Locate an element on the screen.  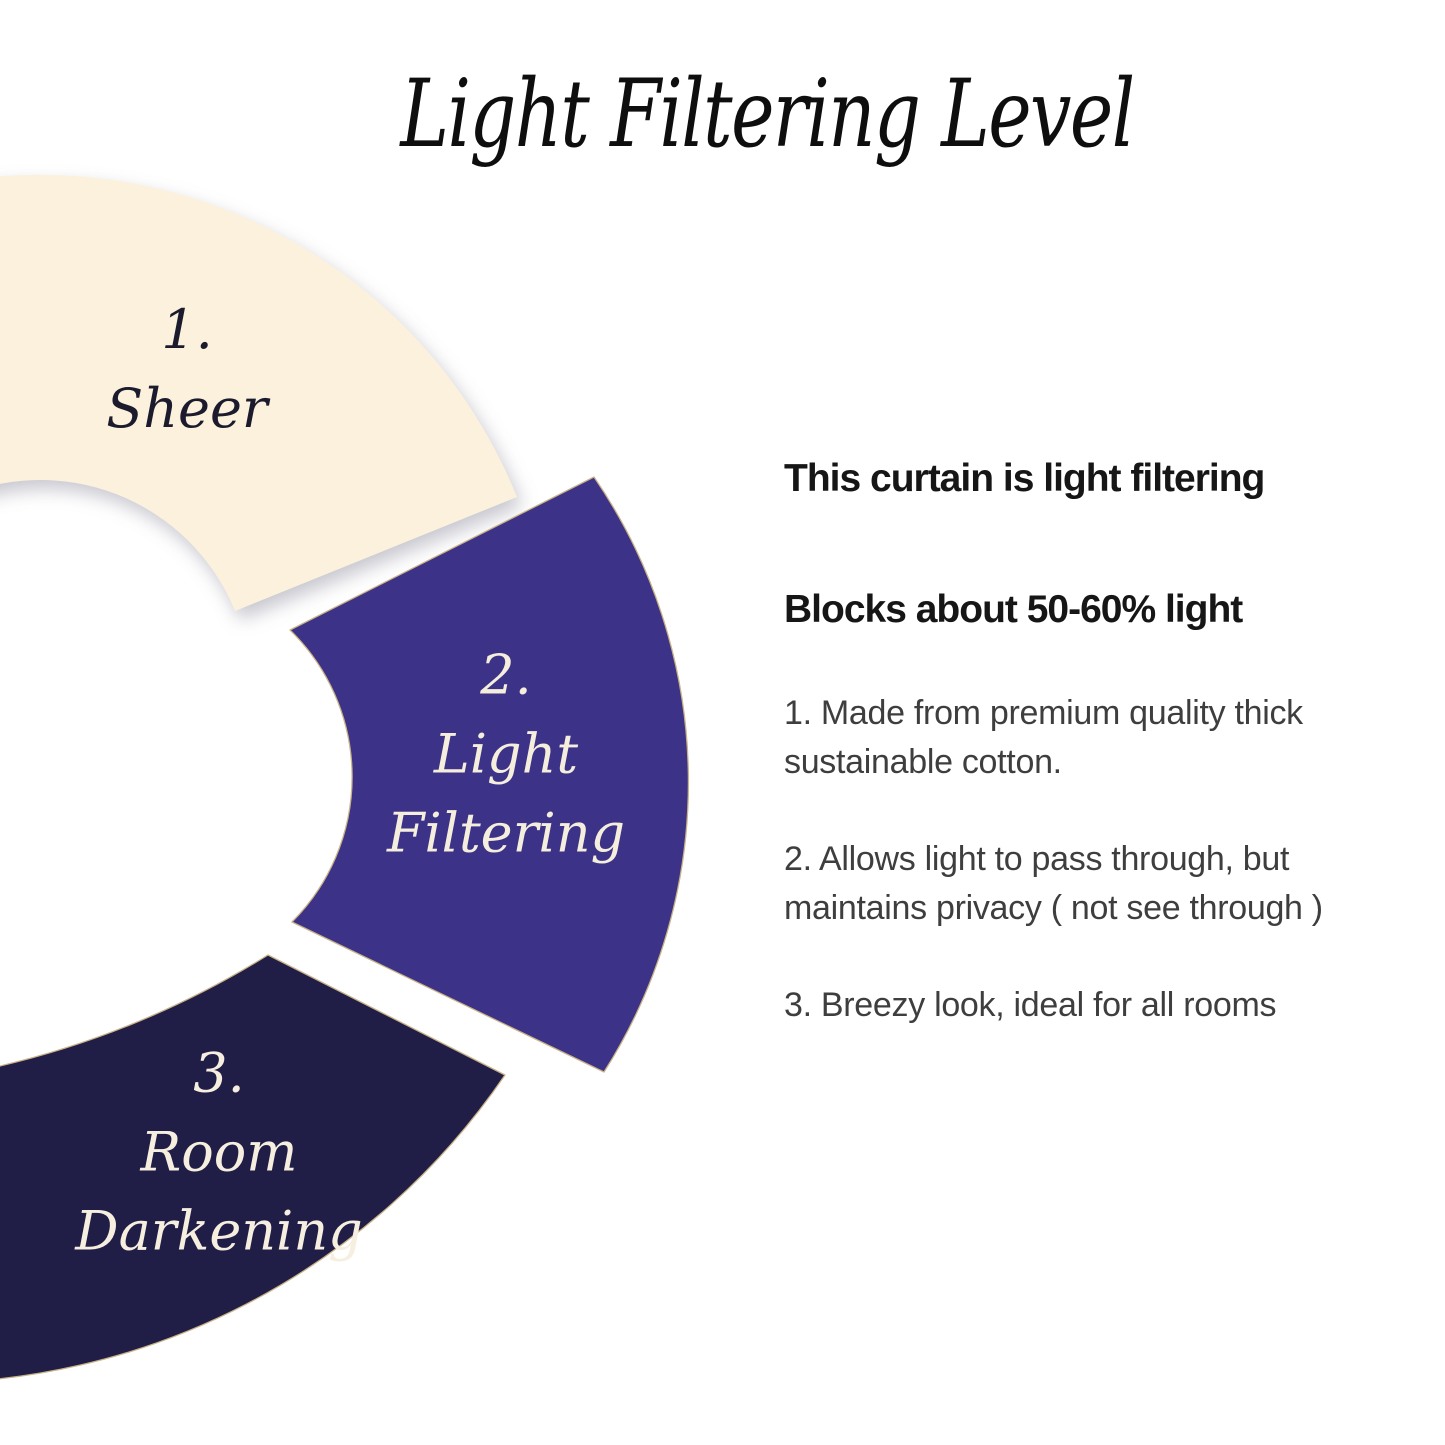
segment-light-filtering-arc is located at coordinates (489, 774).